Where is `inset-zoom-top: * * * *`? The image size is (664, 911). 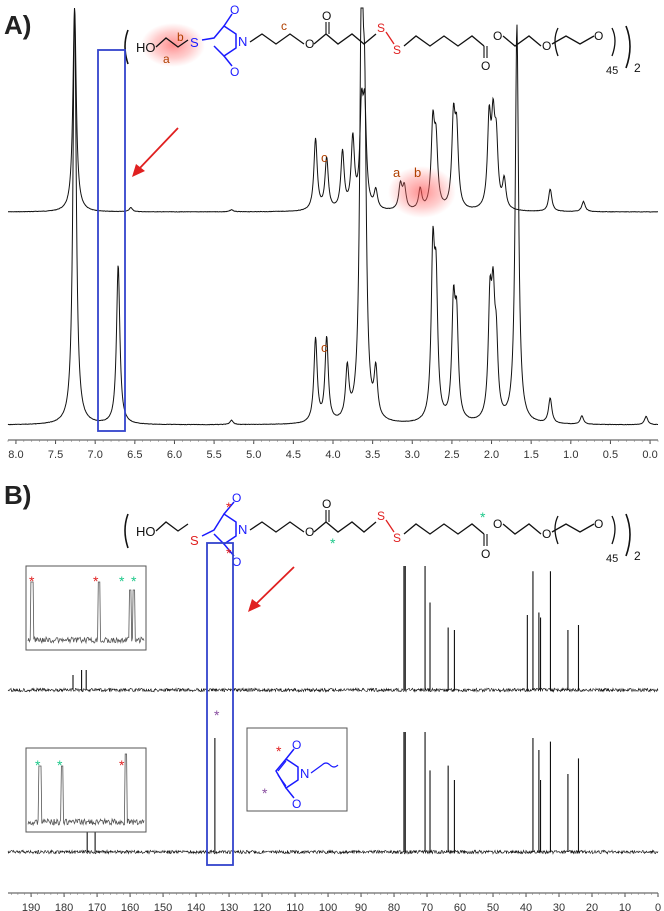 inset-zoom-top: * * * * is located at coordinates (86, 608).